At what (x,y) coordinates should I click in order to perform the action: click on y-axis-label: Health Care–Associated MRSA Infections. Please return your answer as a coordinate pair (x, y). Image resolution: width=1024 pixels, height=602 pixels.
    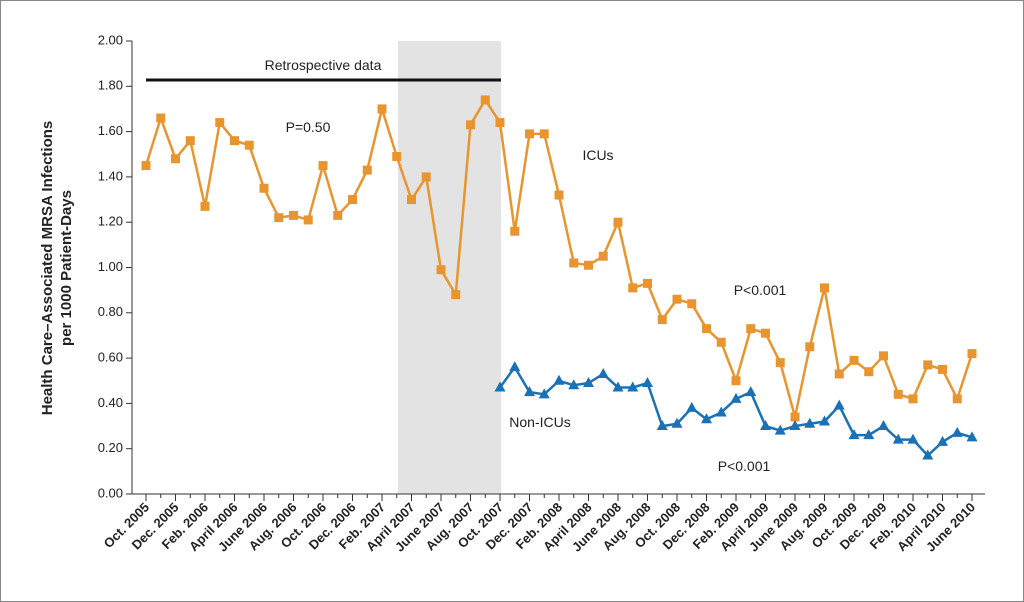
    Looking at the image, I should click on (47, 268).